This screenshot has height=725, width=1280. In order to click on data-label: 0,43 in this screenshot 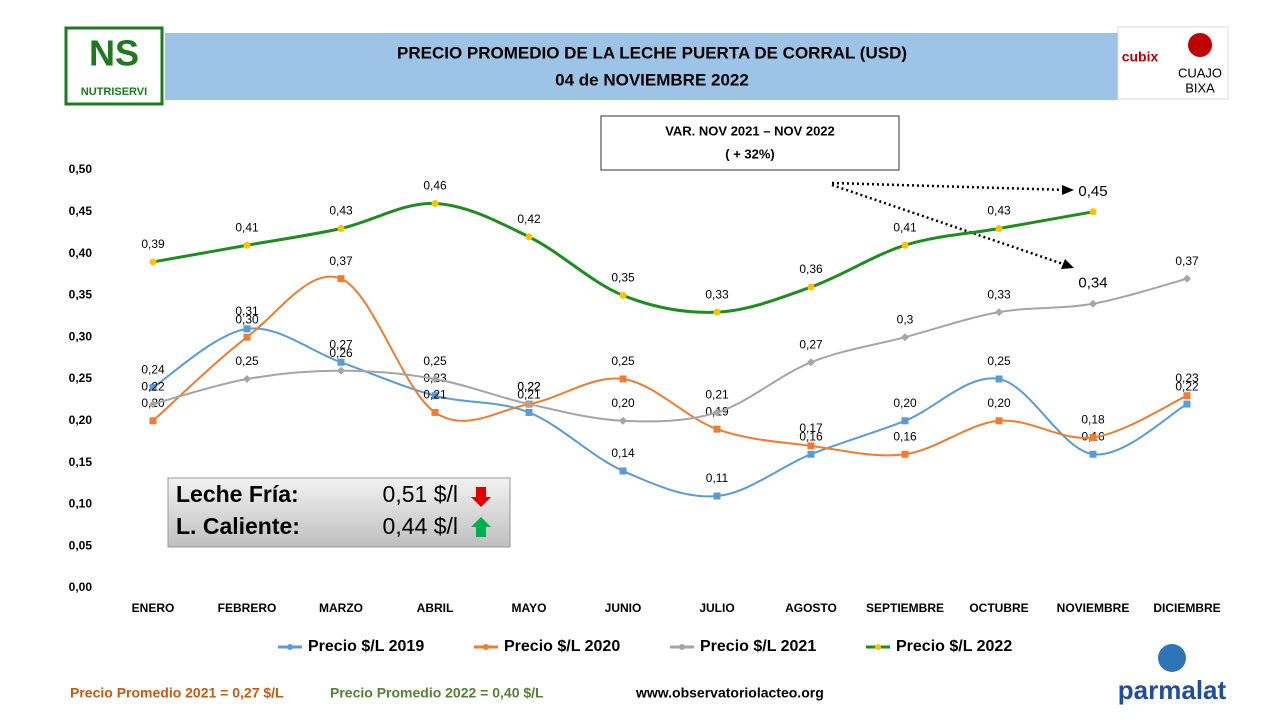, I will do `click(341, 211)`.